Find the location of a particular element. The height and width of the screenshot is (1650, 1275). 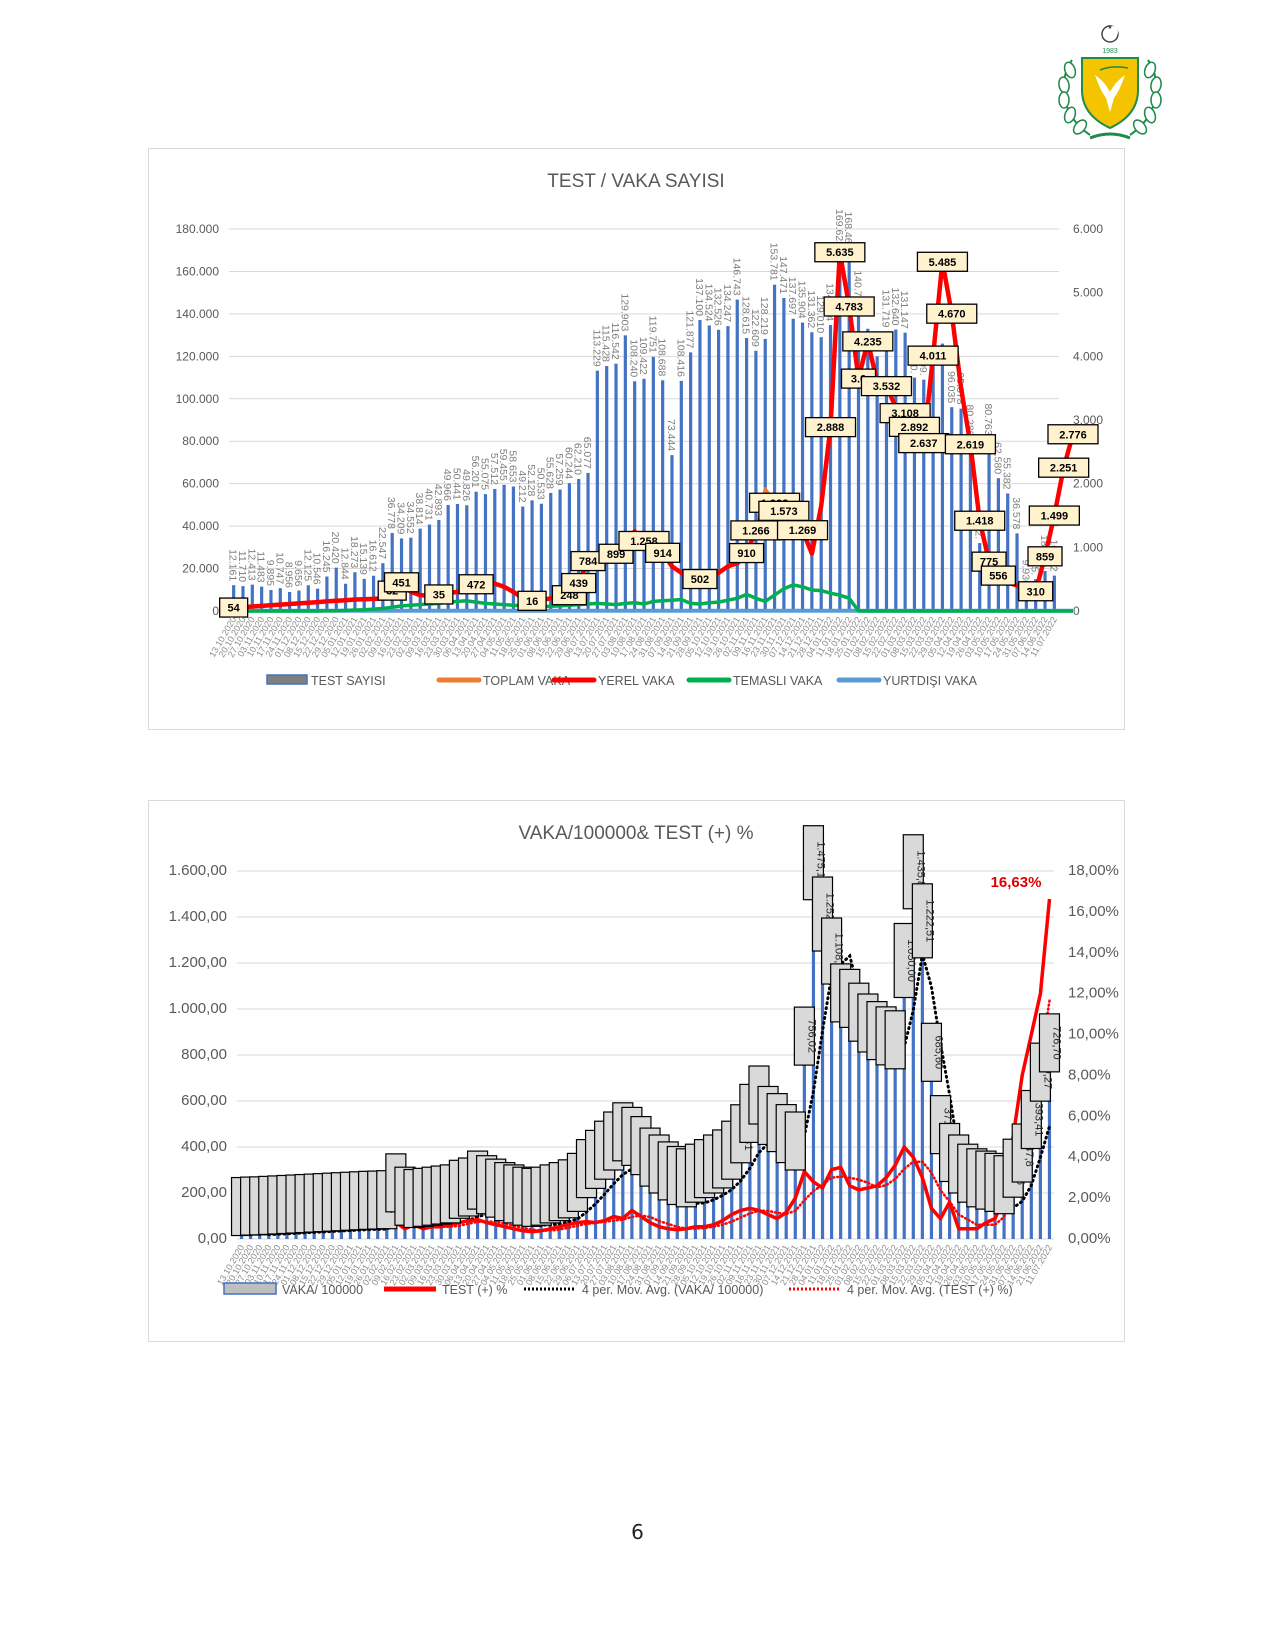

right-axis-ticks: 0 1.000 2.000 3.000 4.000 5.000 6.000 is located at coordinates (1088, 420).